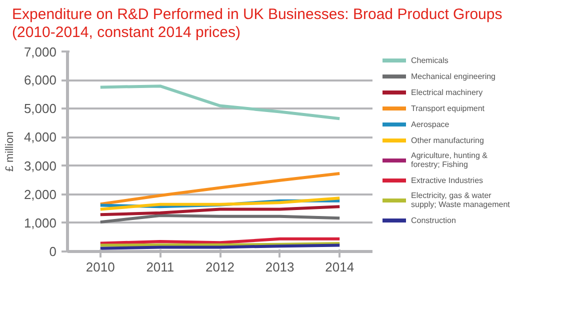  What do you see at coordinates (40, 166) in the screenshot?
I see `y-tick-label: 3,000` at bounding box center [40, 166].